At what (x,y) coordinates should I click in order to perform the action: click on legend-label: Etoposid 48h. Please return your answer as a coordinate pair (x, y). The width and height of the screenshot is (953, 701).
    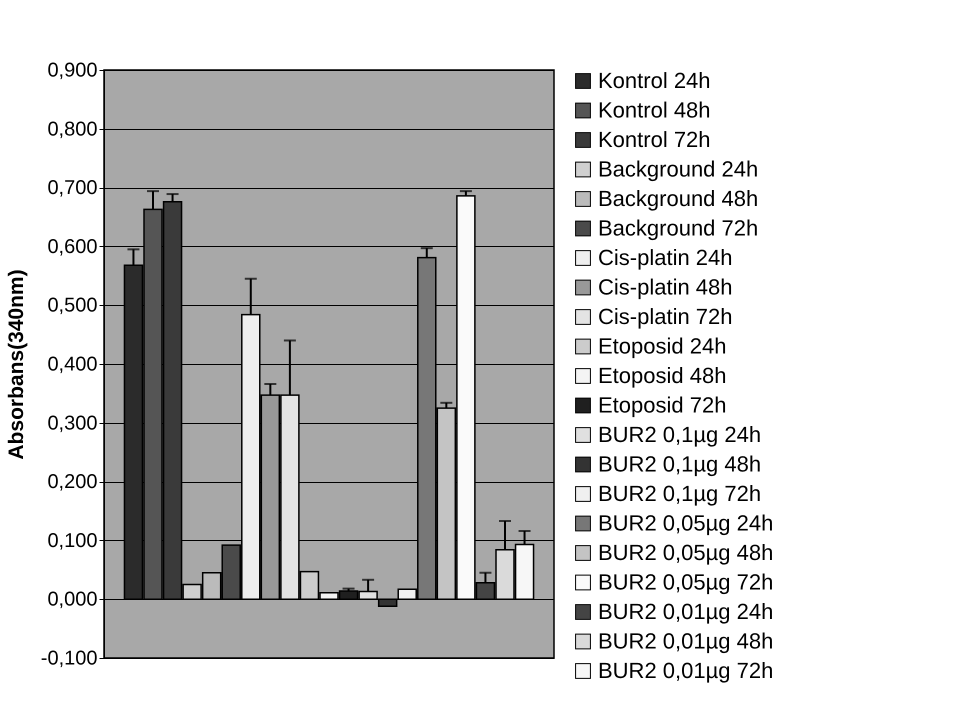
    Looking at the image, I should click on (662, 375).